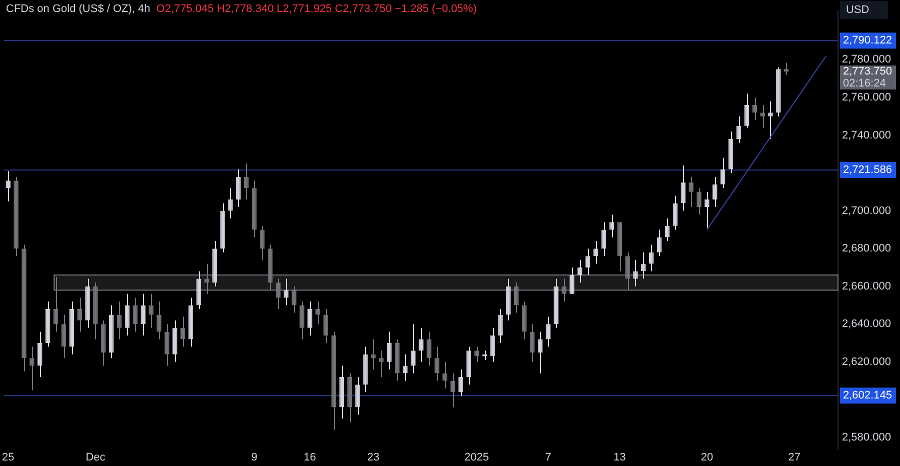 This screenshot has width=900, height=466. I want to click on text: 02:16:24, so click(864, 84).